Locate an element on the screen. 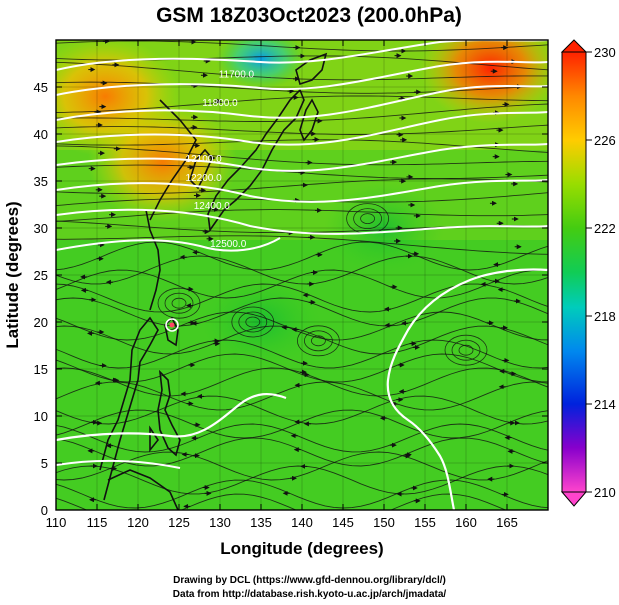  colorbar: 210 214 218 222 226 230 is located at coordinates (588, 273).